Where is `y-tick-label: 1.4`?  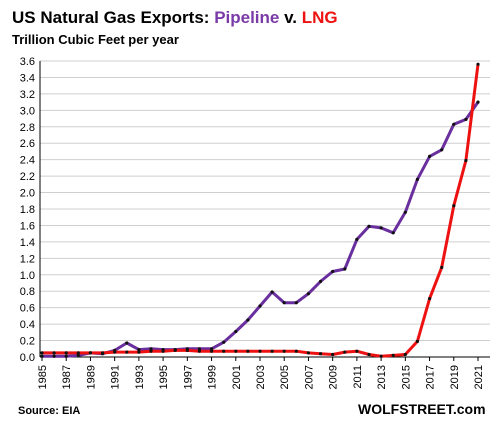
y-tick-label: 1.4 is located at coordinates (27, 243).